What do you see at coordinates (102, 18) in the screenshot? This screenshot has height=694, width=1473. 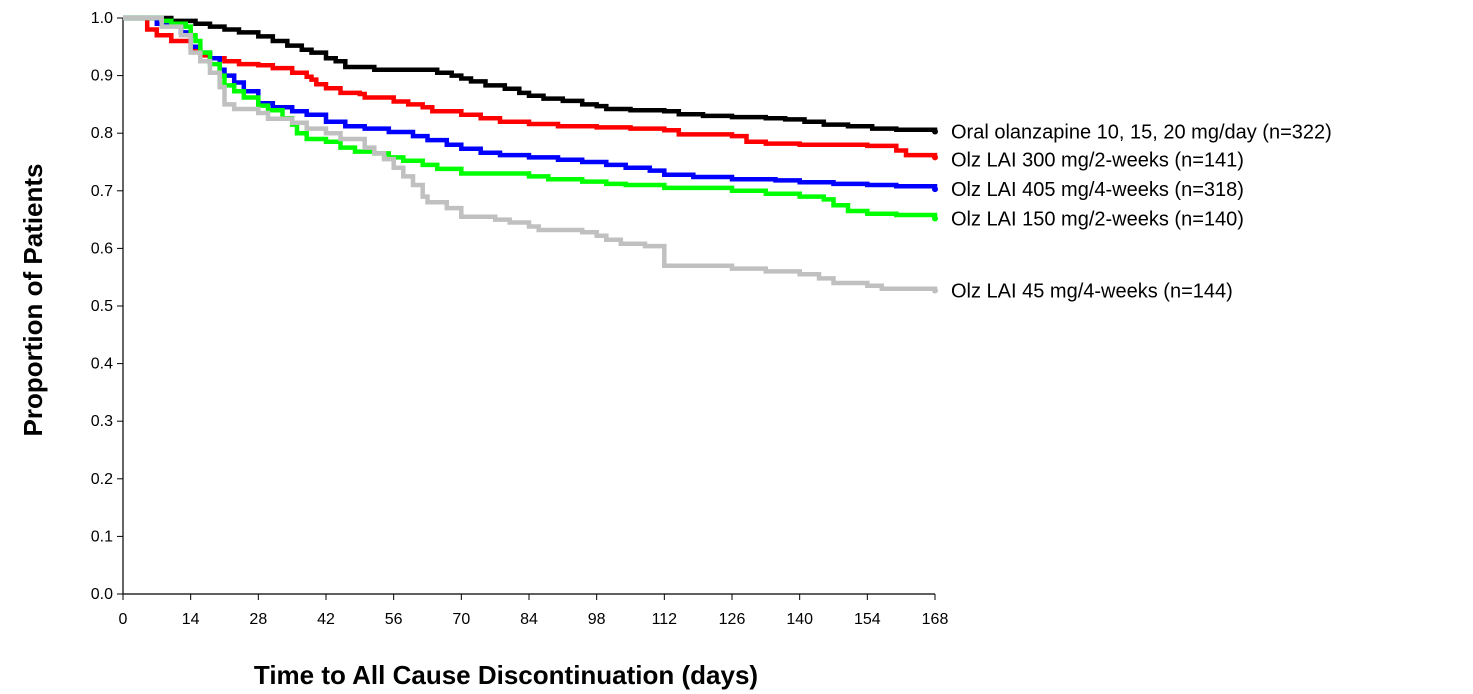 I see `y-tick-label: 1.0` at bounding box center [102, 18].